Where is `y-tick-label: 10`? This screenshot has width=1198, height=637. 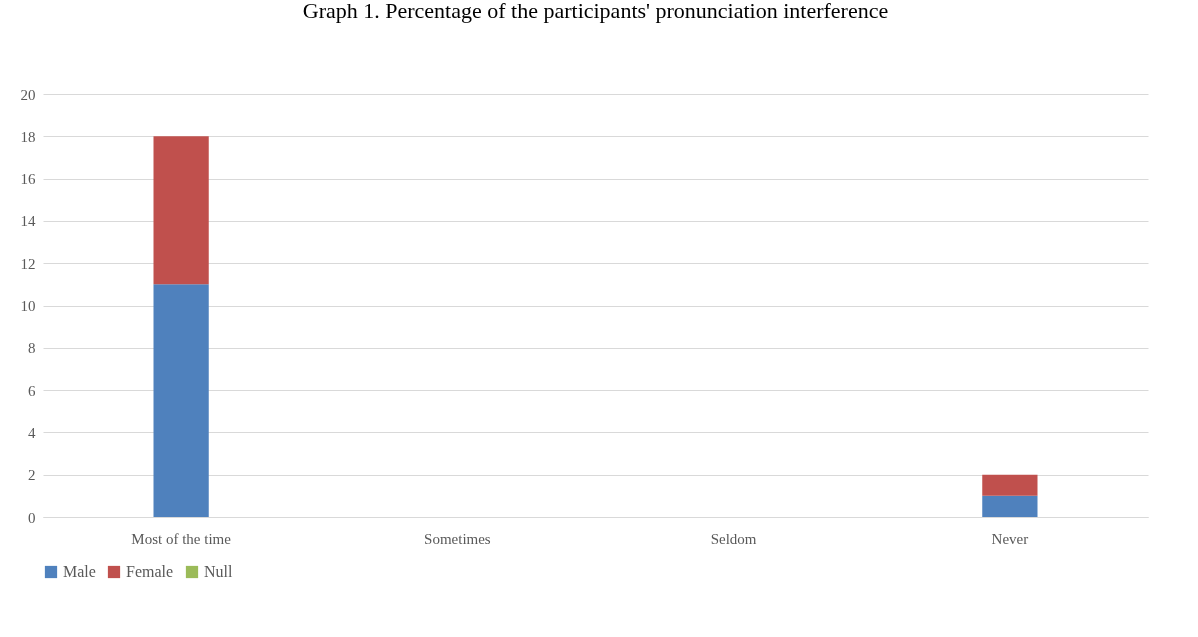
y-tick-label: 10 is located at coordinates (28, 306).